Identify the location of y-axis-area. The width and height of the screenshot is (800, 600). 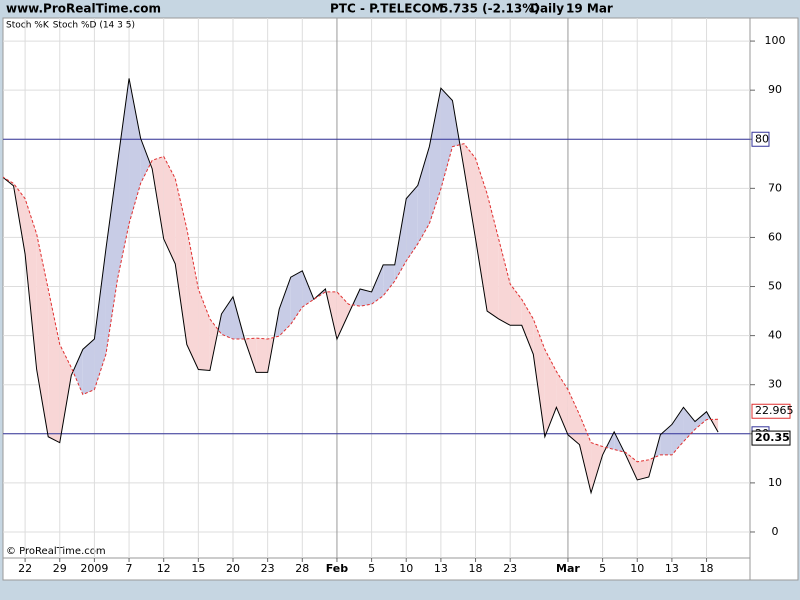
(774, 299).